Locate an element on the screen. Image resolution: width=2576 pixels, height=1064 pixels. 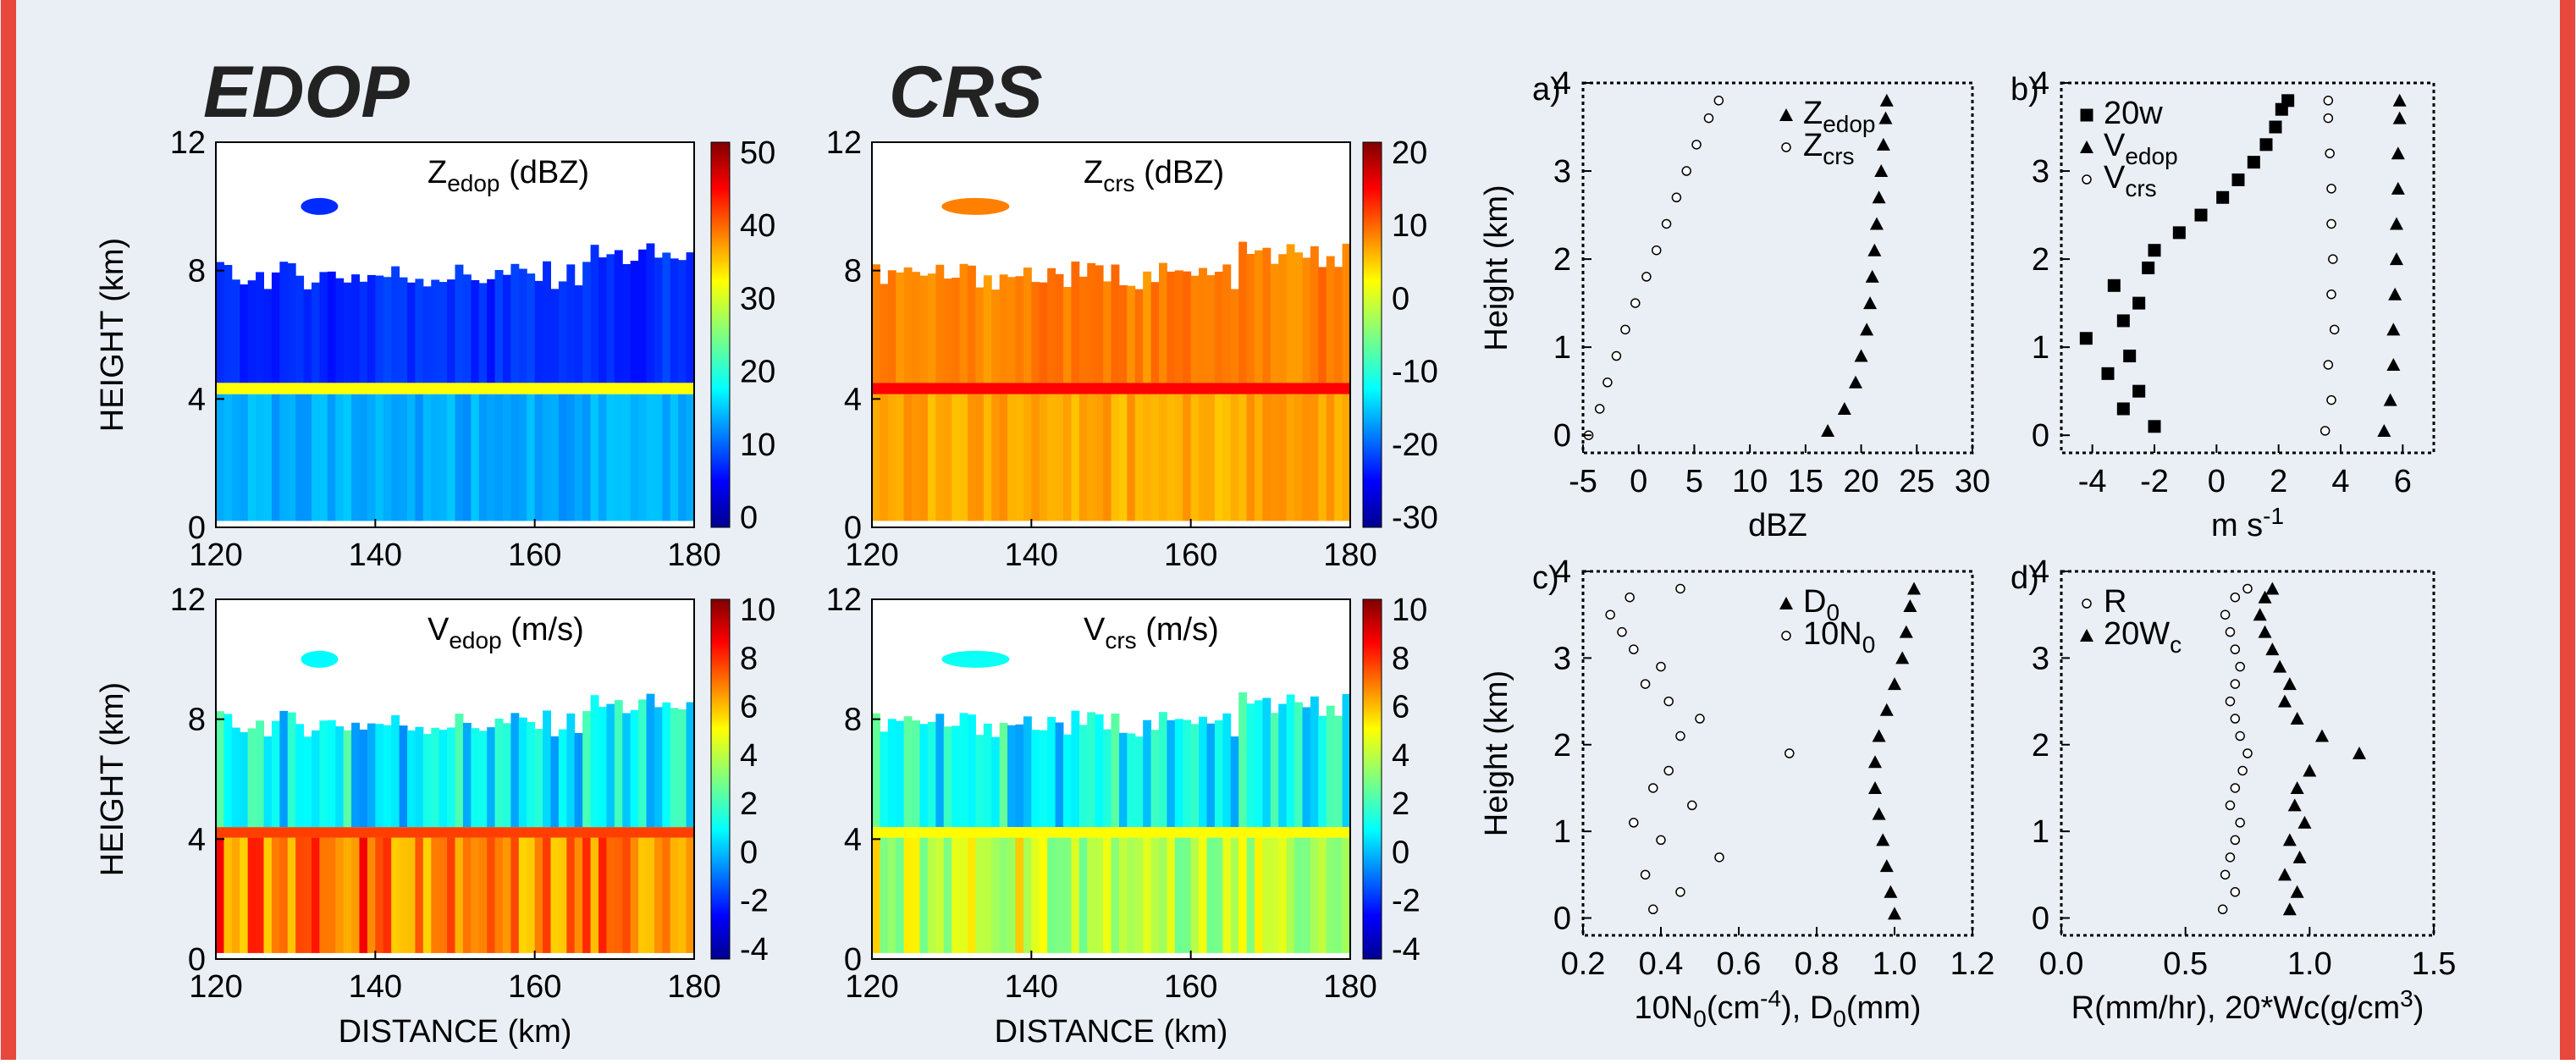
y-tick-label: 3 is located at coordinates (2041, 172).